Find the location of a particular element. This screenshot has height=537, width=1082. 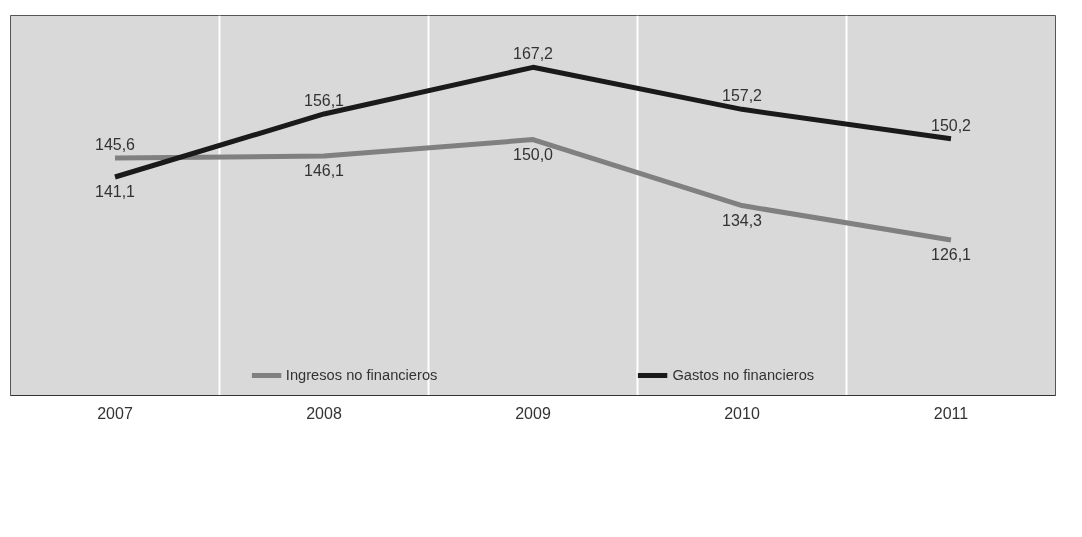

data-label: 146,1 is located at coordinates (324, 170).